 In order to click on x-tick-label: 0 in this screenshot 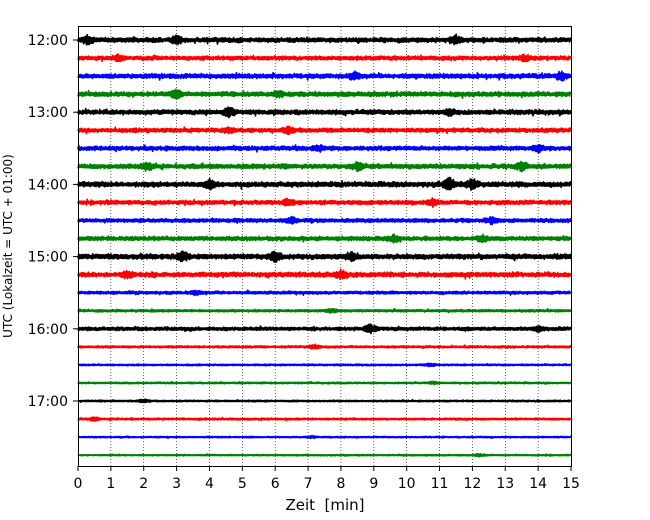, I will do `click(78, 484)`.